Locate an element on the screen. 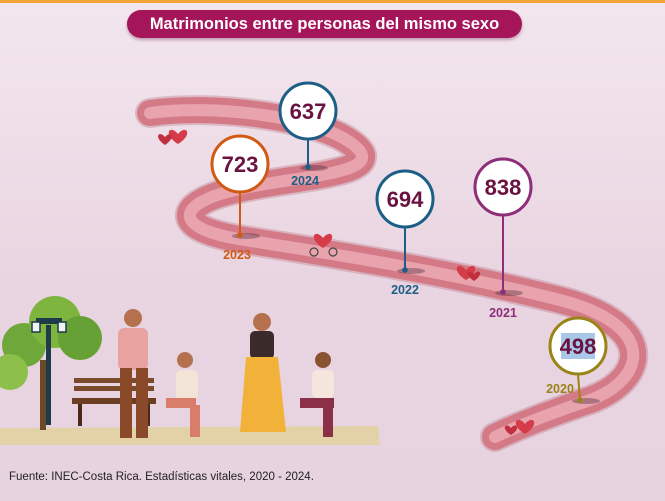 This screenshot has height=501, width=665. street-lamp-icon is located at coordinates (49, 371).